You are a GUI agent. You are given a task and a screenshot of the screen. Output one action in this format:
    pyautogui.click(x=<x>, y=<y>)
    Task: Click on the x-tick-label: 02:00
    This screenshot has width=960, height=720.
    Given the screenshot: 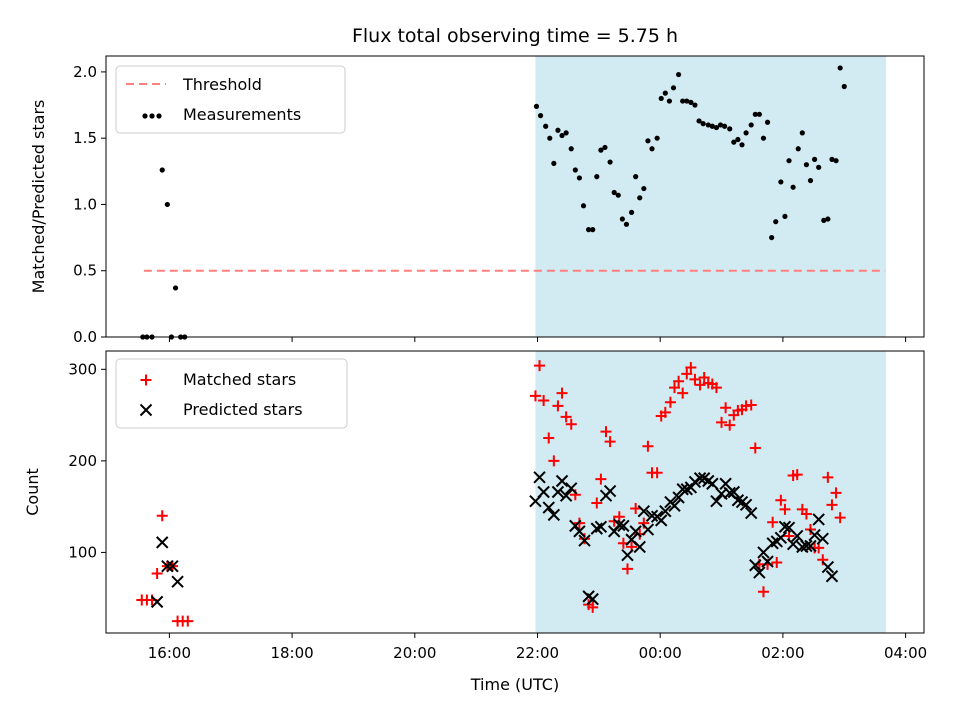 What is the action you would take?
    pyautogui.click(x=782, y=653)
    